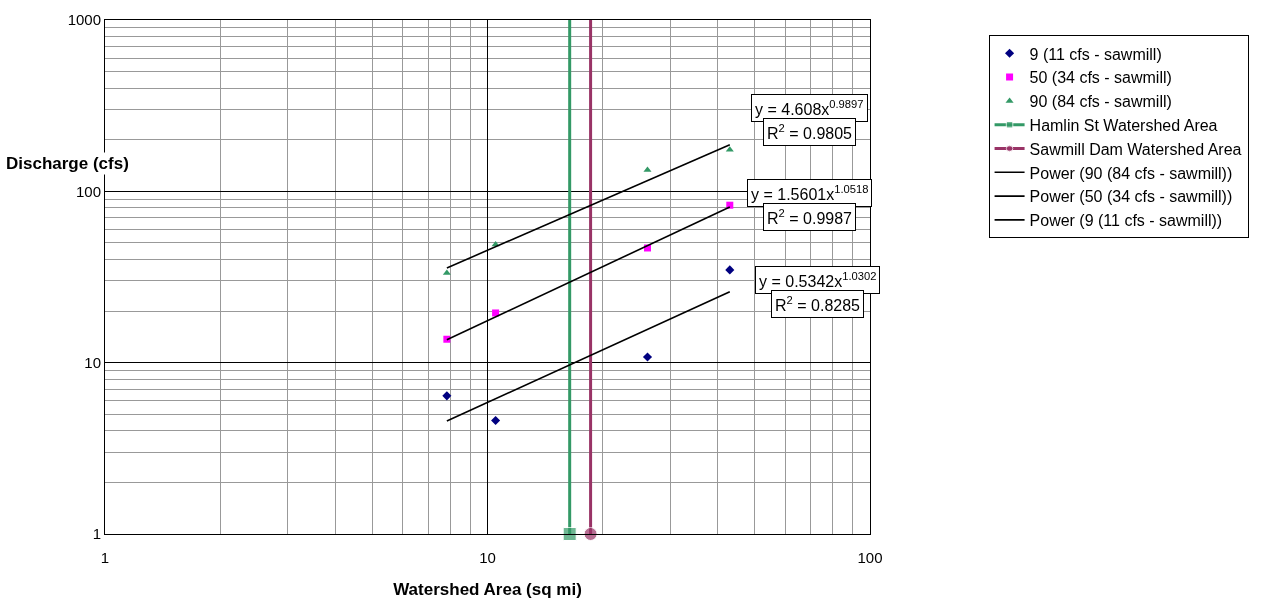 This screenshot has height=612, width=1261. Describe the element at coordinates (1095, 54) in the screenshot. I see `legend-label: 9 (11 cfs - sawmill)` at that location.